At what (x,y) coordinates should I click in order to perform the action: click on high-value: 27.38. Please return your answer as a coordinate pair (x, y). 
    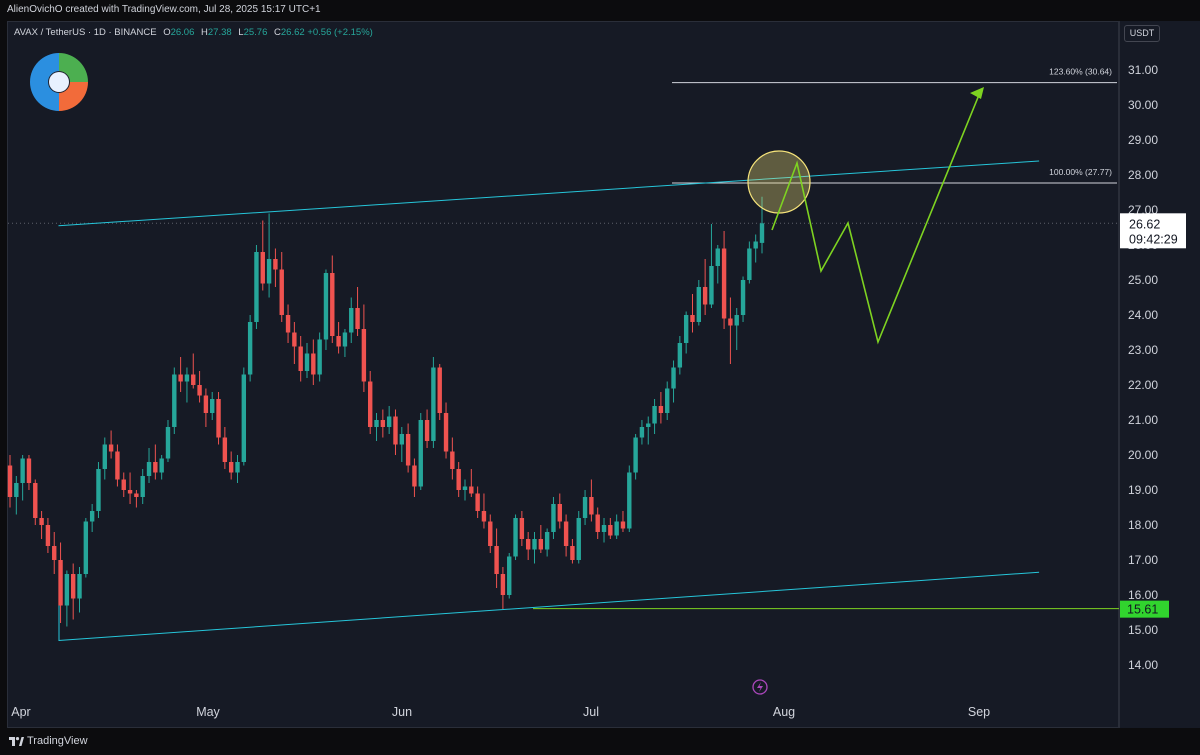
    Looking at the image, I should click on (219, 32).